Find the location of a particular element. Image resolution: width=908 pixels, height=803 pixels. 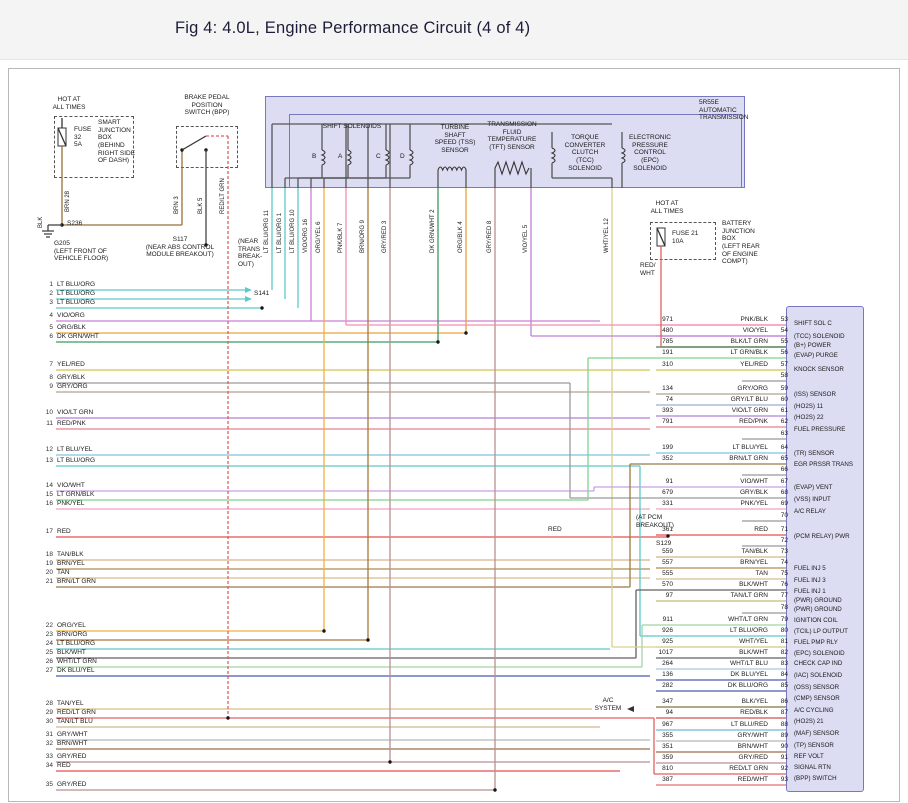

row-number: 23 is located at coordinates (49, 634).